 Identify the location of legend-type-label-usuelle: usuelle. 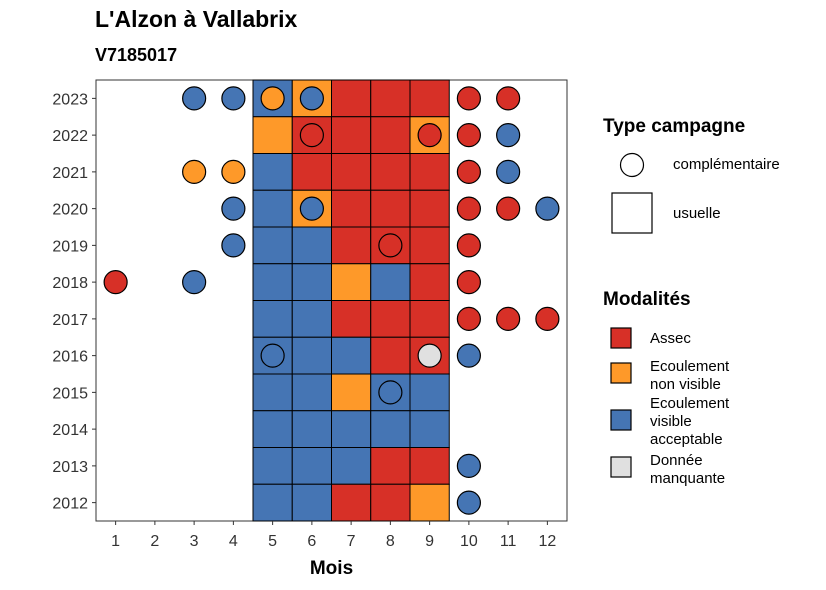
(697, 213).